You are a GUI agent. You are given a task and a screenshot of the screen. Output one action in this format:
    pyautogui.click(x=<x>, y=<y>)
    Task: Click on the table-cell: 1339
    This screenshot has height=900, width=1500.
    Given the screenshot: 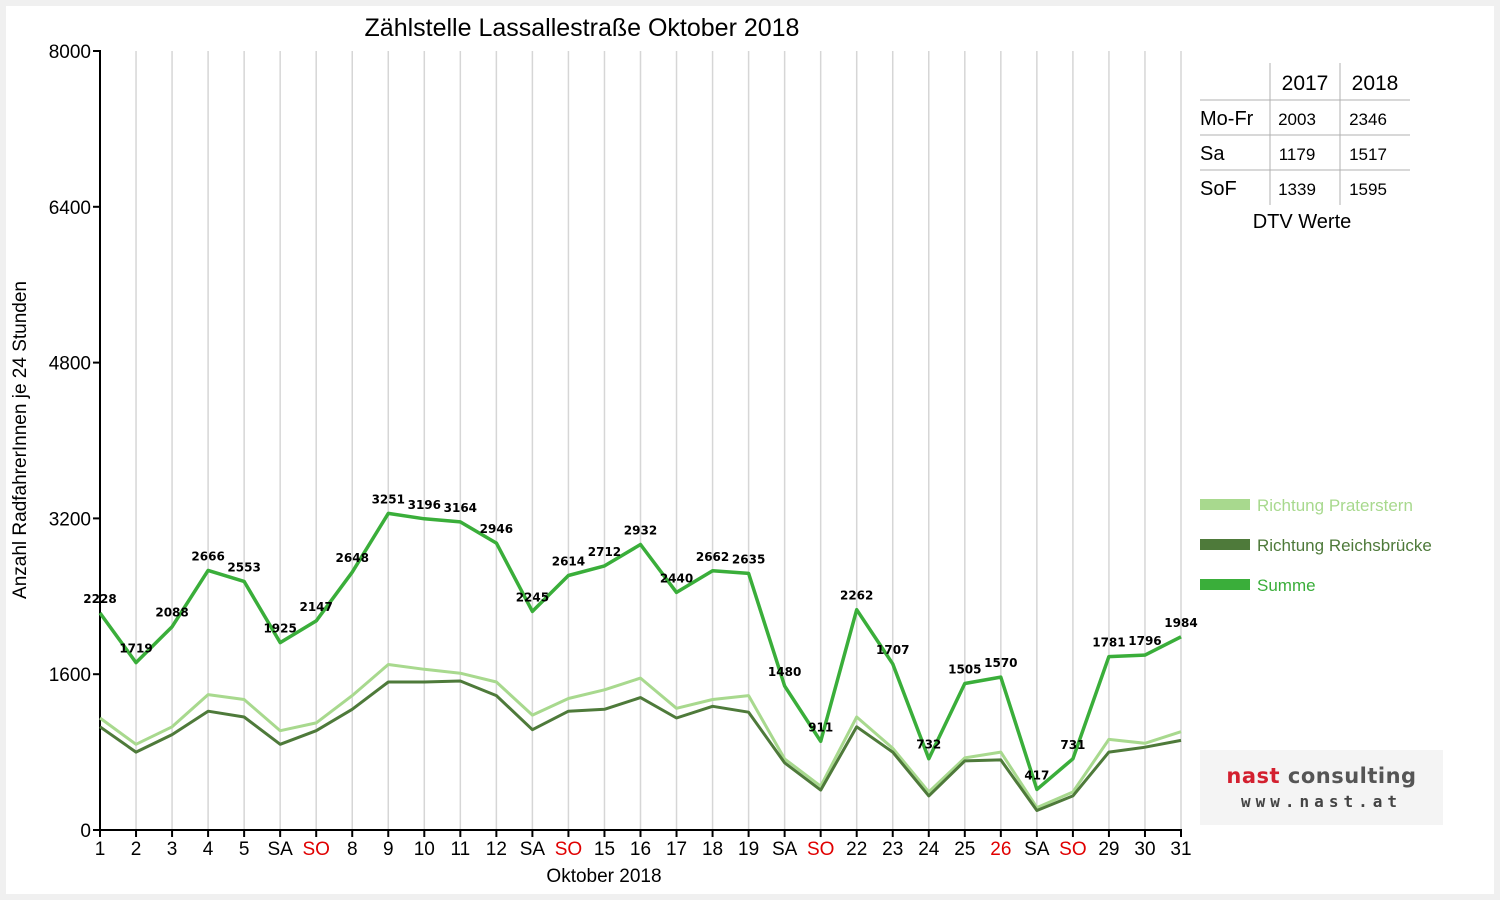 What is the action you would take?
    pyautogui.click(x=1297, y=189)
    